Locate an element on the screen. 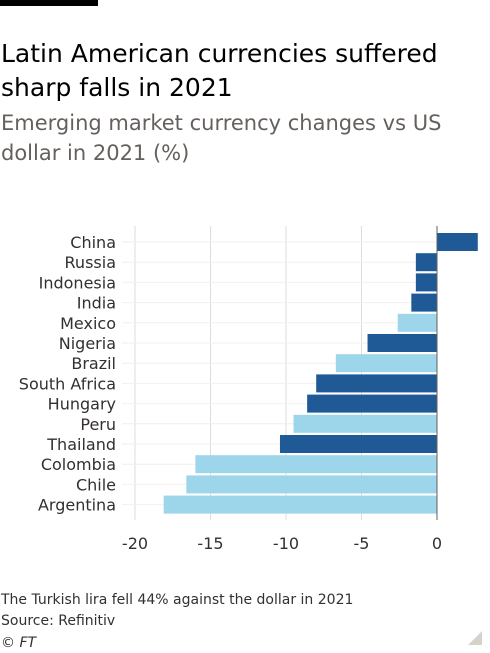  category-label: China is located at coordinates (93, 242).